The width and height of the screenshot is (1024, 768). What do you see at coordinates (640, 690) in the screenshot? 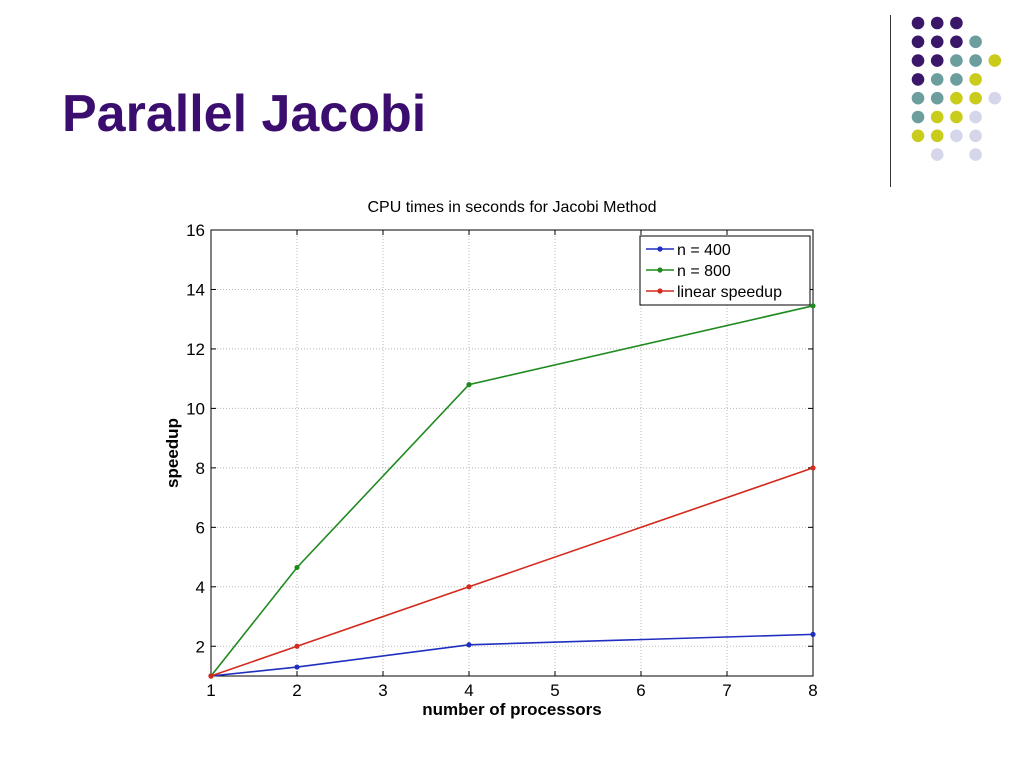
I see `x-tick-label: 6` at bounding box center [640, 690].